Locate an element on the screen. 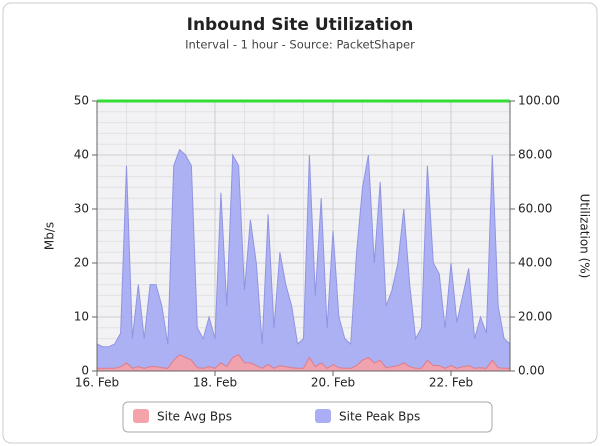  y2-tick-label: 0.00 is located at coordinates (531, 371).